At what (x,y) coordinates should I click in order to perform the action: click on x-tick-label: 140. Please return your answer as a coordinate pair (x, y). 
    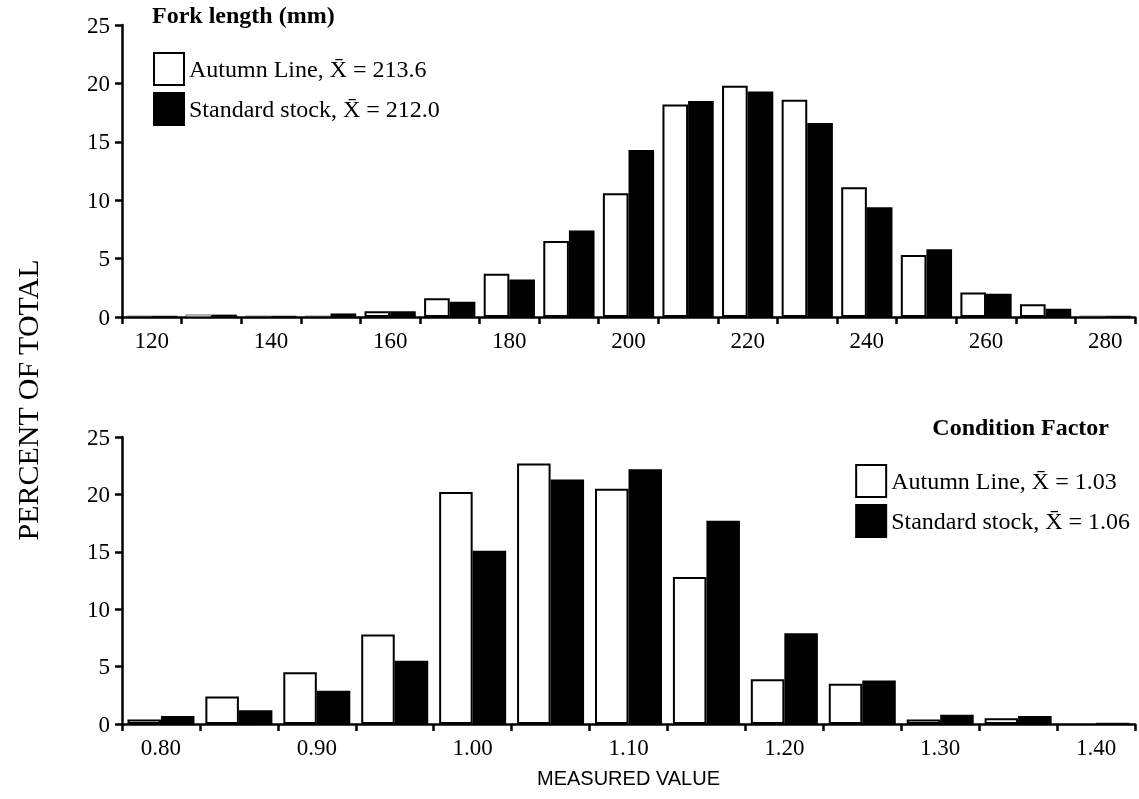
    Looking at the image, I should click on (271, 340).